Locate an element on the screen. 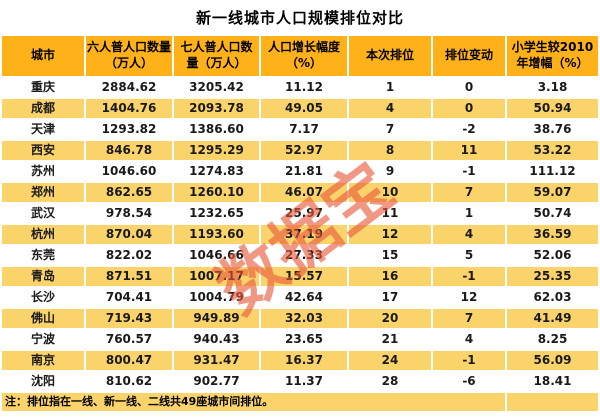 This screenshot has height=418, width=600. value-cell: 1293.82 is located at coordinates (129, 129).